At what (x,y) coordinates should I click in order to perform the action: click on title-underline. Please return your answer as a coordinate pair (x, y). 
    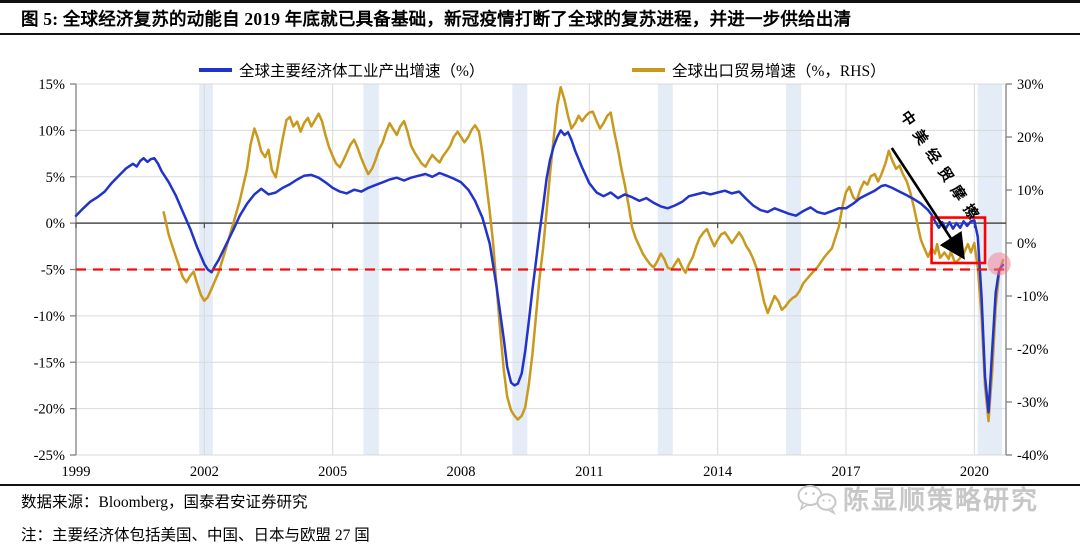
    Looking at the image, I should click on (540, 34).